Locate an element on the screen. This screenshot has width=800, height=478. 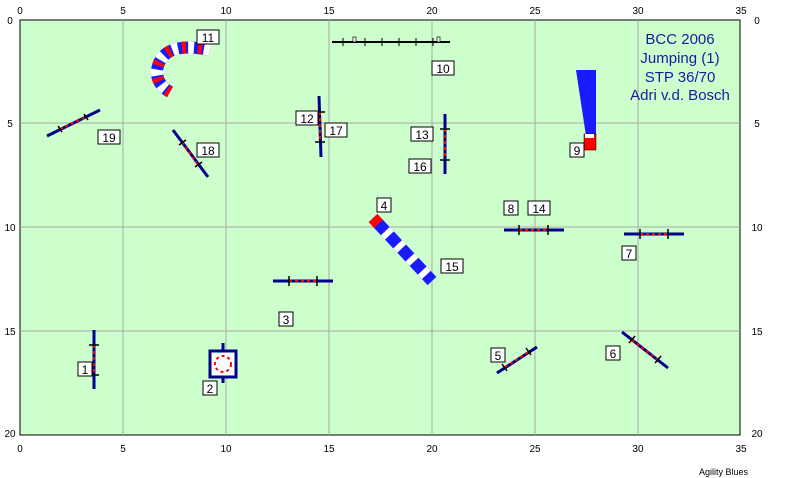
title-line-judge: Adri v.d. Bosch is located at coordinates (680, 95).